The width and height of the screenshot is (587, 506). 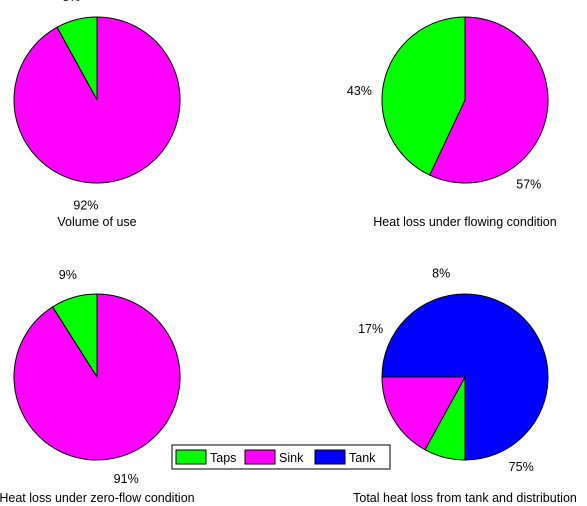 I want to click on pie-chart-1: 8% 92% Volume of use, so click(x=97, y=114).